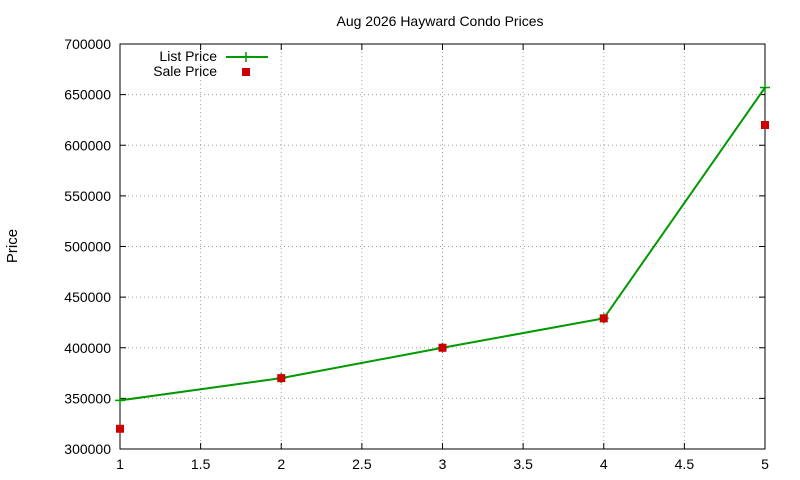  Describe the element at coordinates (362, 464) in the screenshot. I see `x-tick-label: 2.5` at that location.